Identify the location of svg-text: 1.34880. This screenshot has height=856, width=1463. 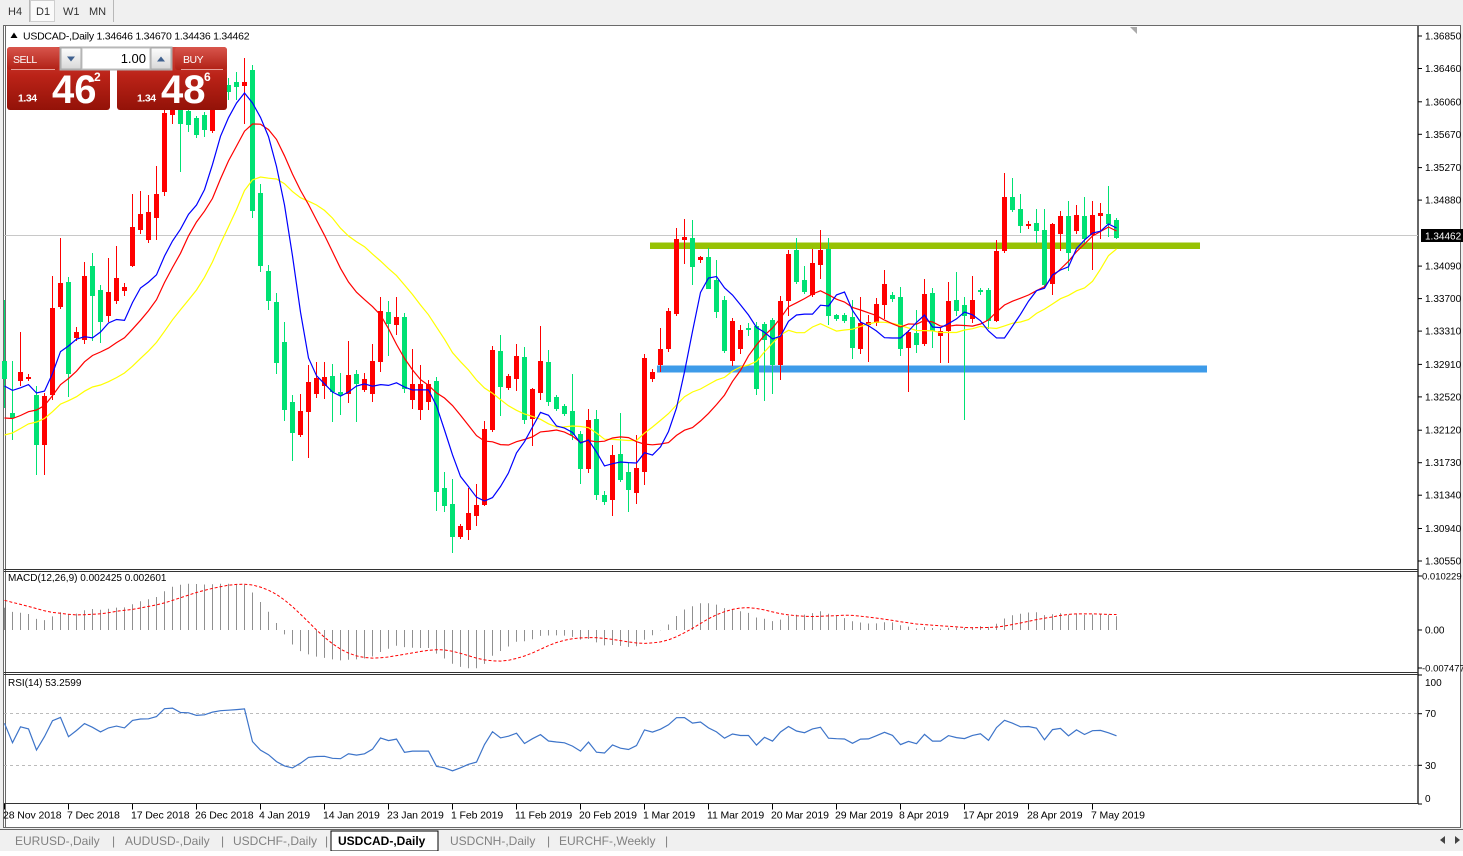
(1443, 201).